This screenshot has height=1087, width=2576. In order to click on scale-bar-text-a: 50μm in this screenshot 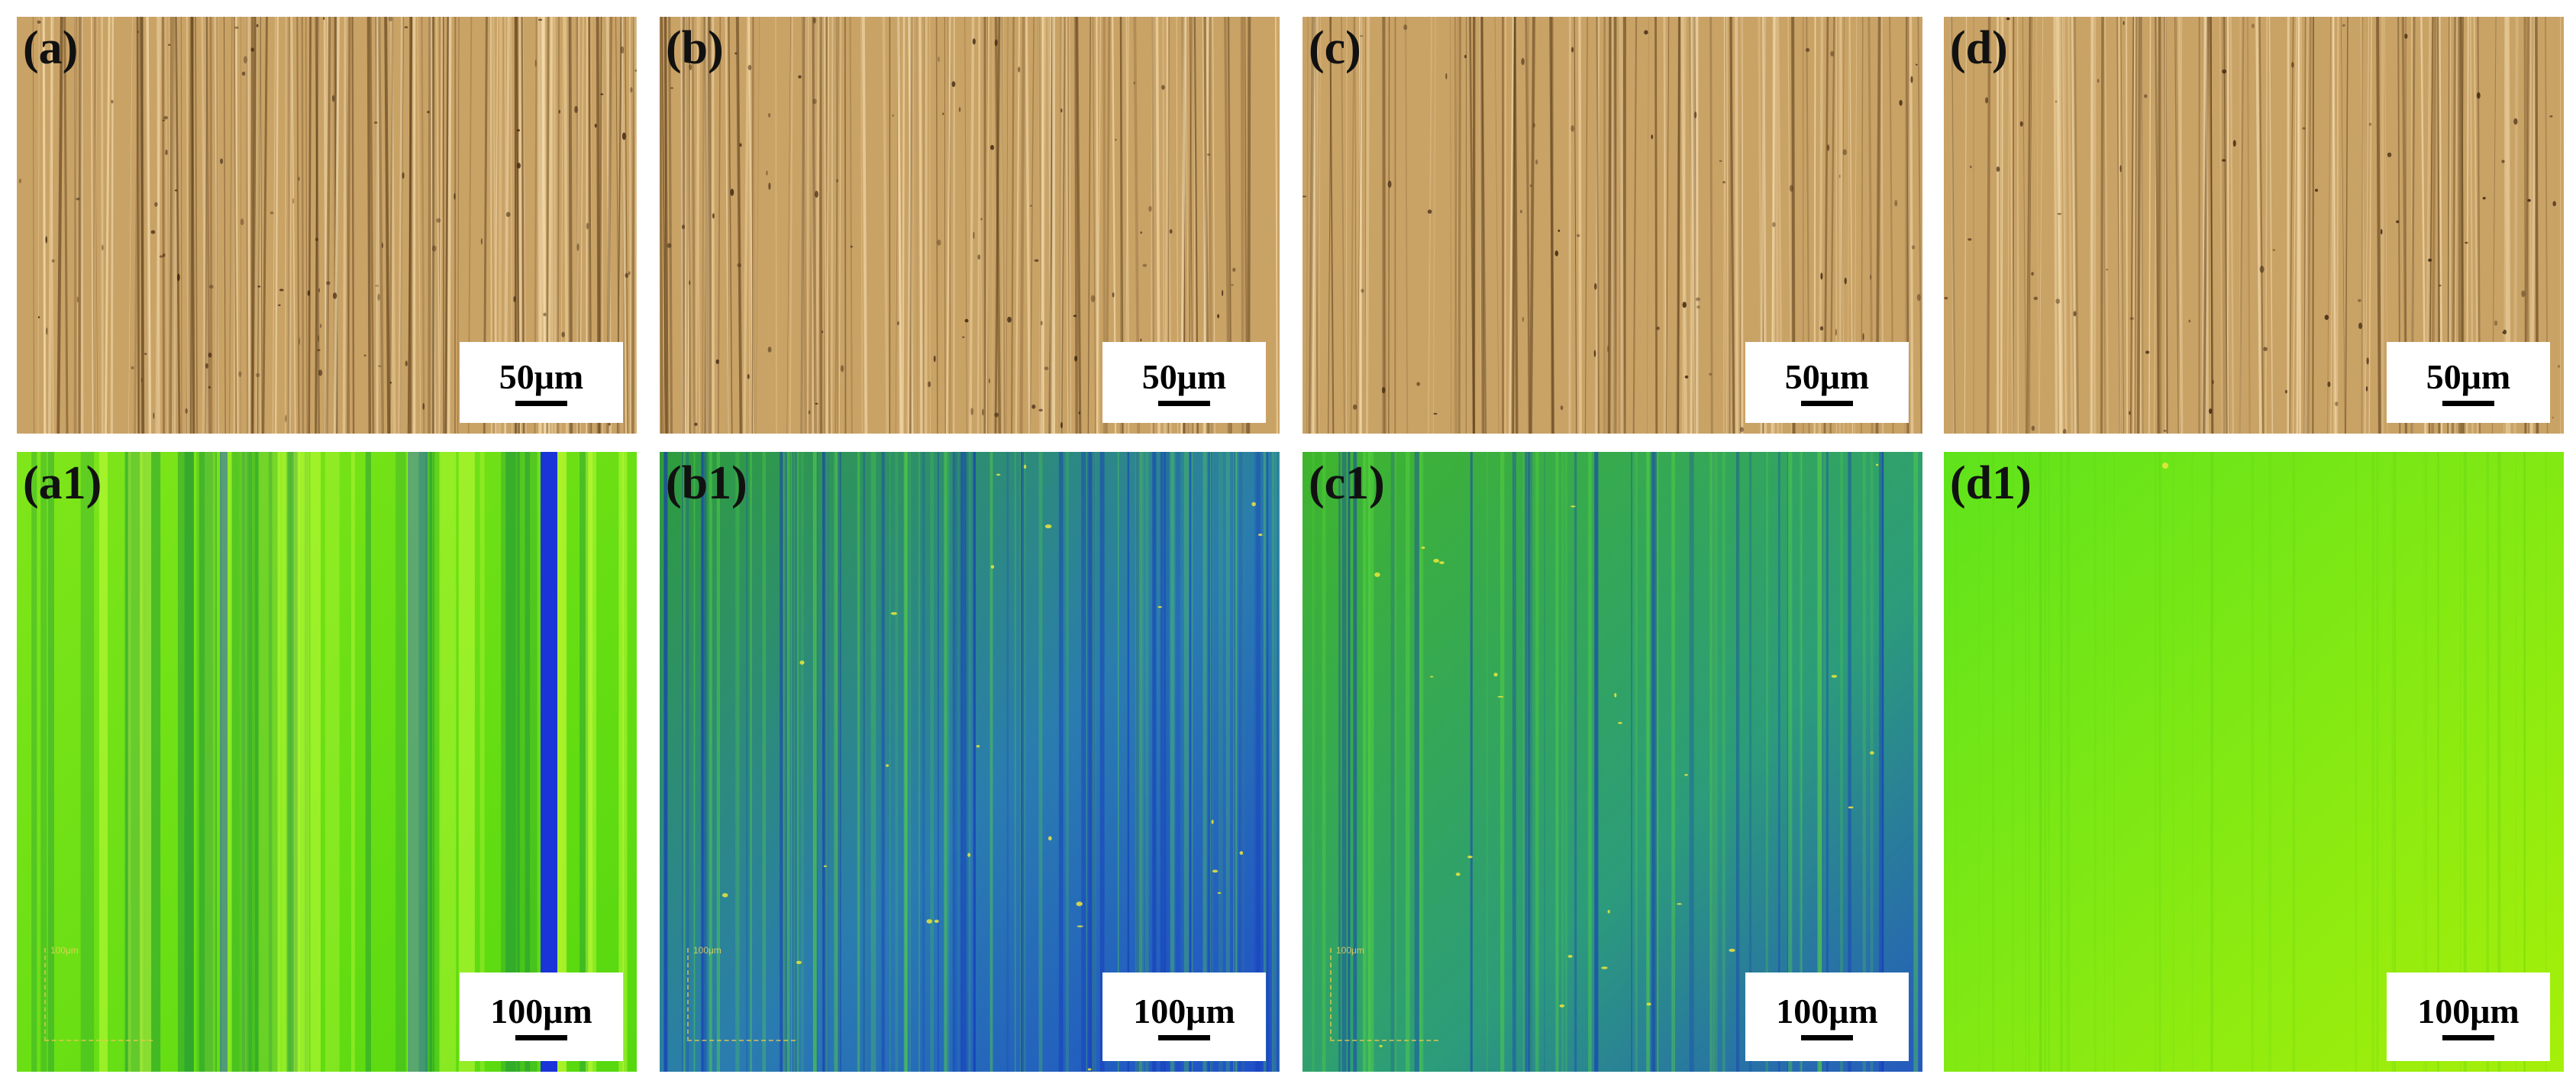, I will do `click(541, 376)`.